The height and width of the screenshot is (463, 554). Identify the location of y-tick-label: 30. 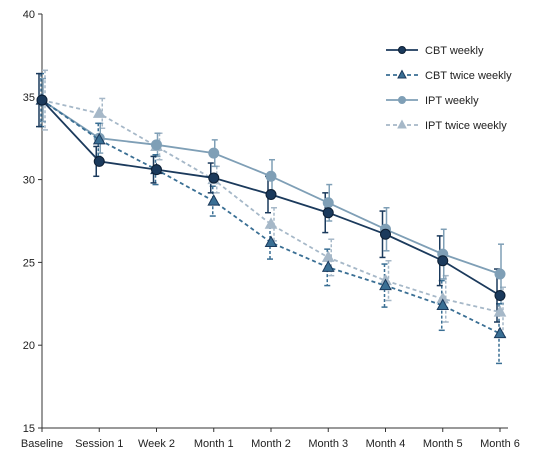
(29, 181).